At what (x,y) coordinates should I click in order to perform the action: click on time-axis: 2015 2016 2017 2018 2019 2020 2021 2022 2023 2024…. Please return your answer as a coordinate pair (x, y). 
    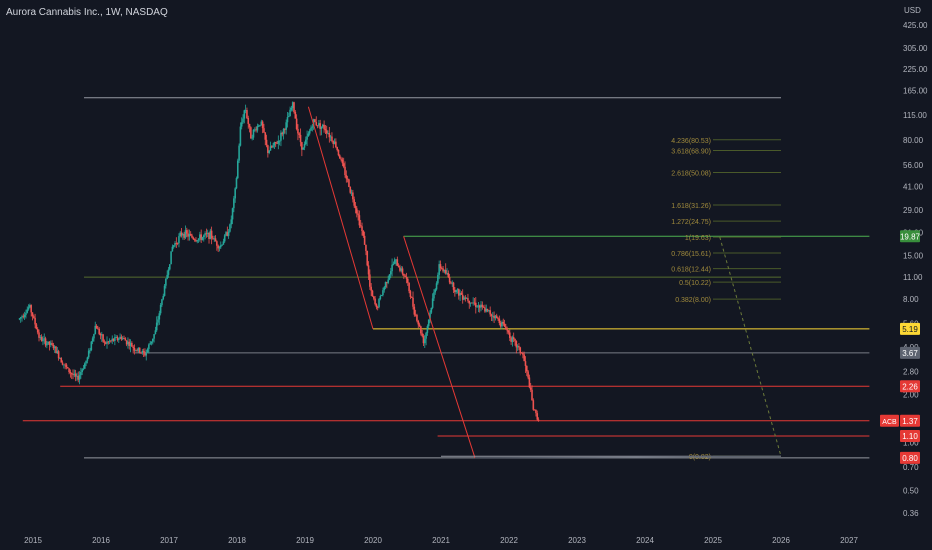
    Looking at the image, I should click on (441, 540).